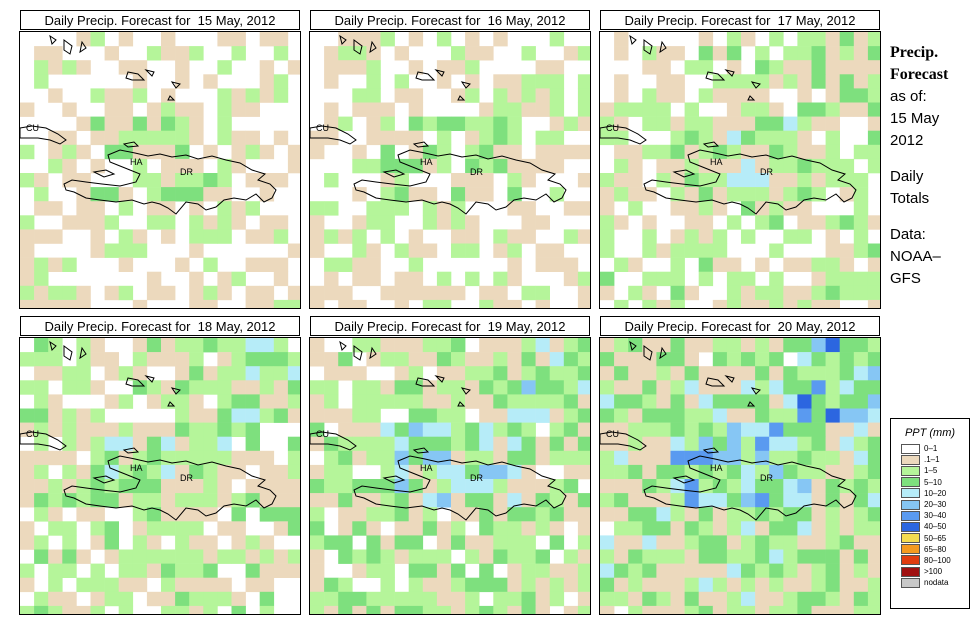 This screenshot has height=635, width=975. What do you see at coordinates (104, 479) in the screenshot?
I see `gonave-coastline` at bounding box center [104, 479].